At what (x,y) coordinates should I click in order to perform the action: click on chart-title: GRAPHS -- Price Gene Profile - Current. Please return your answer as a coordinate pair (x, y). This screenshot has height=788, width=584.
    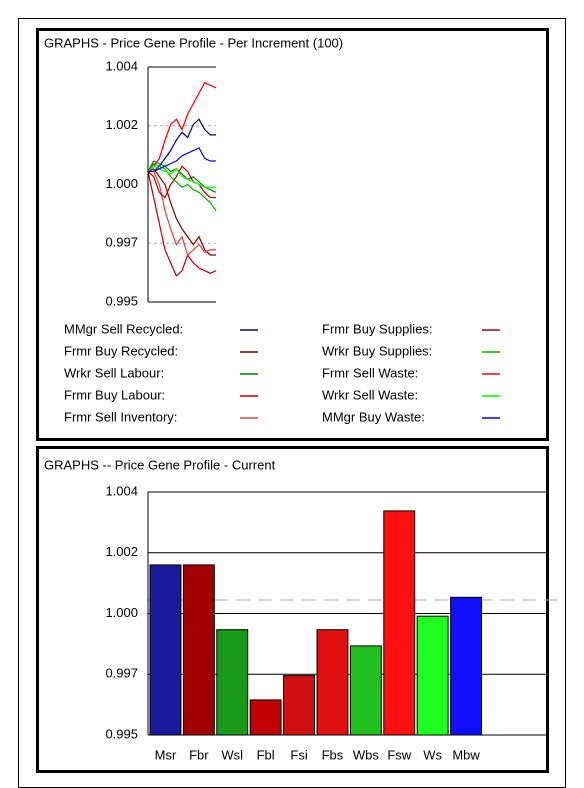
    Looking at the image, I should click on (160, 464).